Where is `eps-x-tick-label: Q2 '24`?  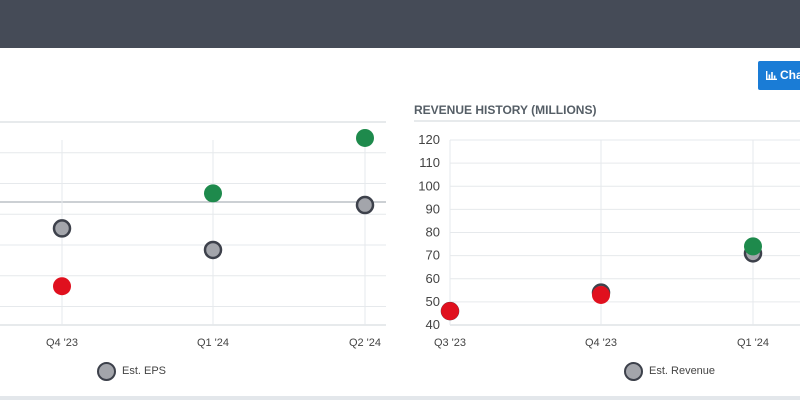 eps-x-tick-label: Q2 '24 is located at coordinates (365, 343).